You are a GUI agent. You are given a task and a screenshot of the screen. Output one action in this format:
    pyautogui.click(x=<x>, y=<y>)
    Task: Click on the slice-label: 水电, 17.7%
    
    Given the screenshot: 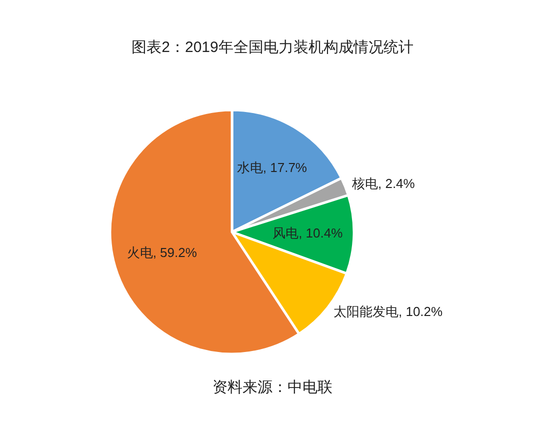 What is the action you would take?
    pyautogui.click(x=272, y=167)
    